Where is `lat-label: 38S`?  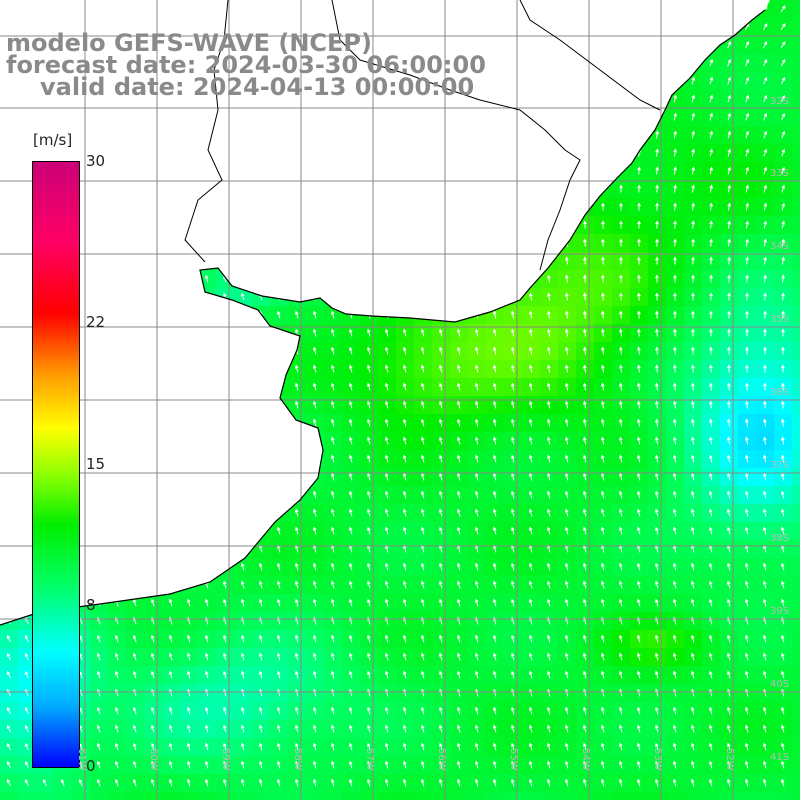 lat-label: 38S is located at coordinates (780, 538).